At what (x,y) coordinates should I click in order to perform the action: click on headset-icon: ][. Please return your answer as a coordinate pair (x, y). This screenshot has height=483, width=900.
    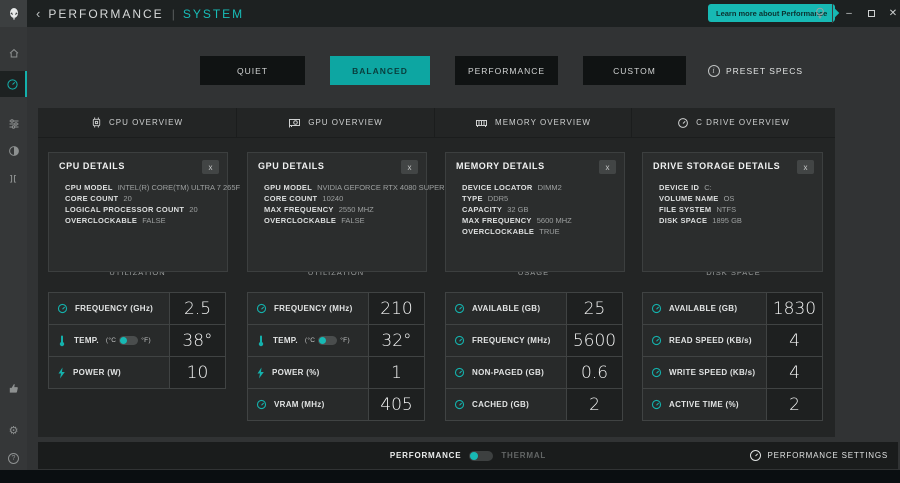
    Looking at the image, I should click on (13, 178).